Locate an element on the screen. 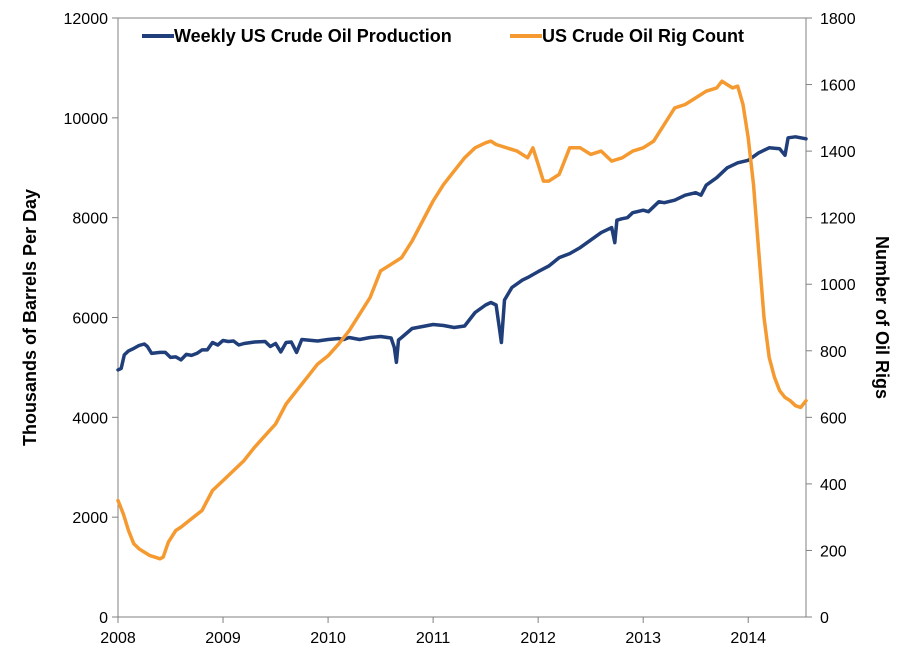 The width and height of the screenshot is (911, 660). y-left-tick-label: 4000 is located at coordinates (90, 418).